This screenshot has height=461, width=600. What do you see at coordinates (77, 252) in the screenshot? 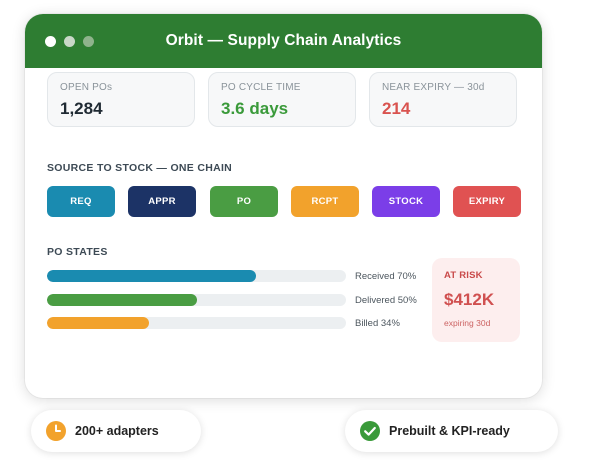
I see `po-states-title: PO STATES` at bounding box center [77, 252].